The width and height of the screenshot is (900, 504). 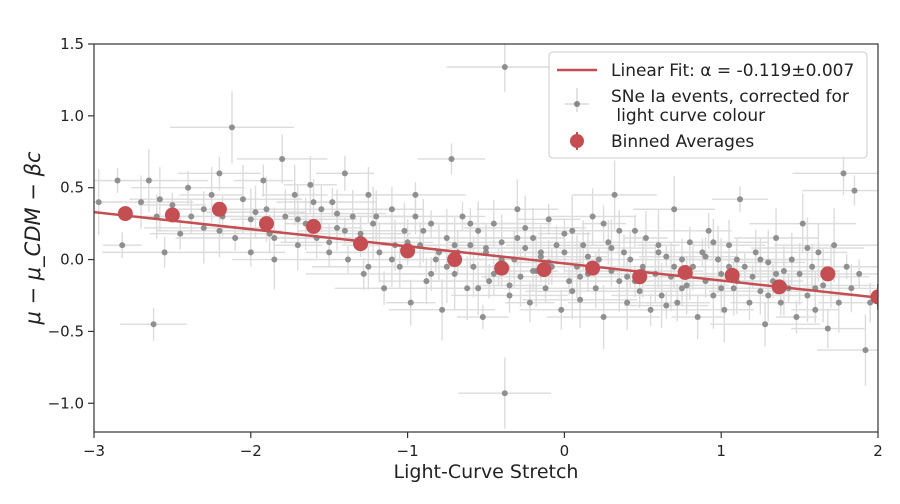 What do you see at coordinates (71, 223) in the screenshot?
I see `y-axis-ticks: −1.0 −0.5 0.0 0.5 1.0 1.5` at bounding box center [71, 223].